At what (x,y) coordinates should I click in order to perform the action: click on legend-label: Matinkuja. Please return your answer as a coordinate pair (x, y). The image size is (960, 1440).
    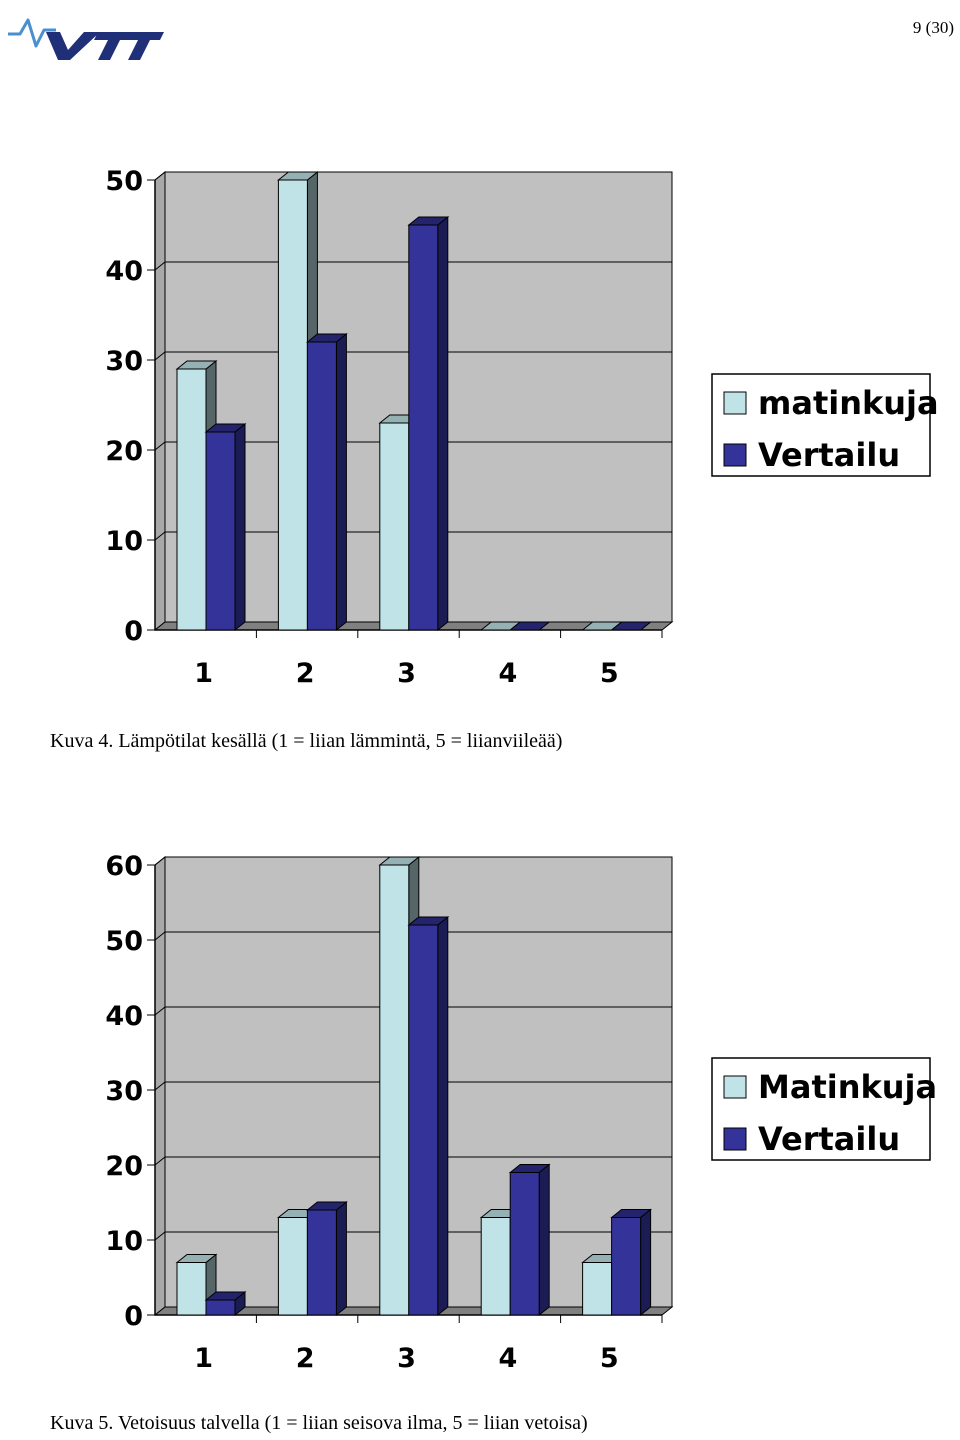
    Looking at the image, I should click on (847, 1087).